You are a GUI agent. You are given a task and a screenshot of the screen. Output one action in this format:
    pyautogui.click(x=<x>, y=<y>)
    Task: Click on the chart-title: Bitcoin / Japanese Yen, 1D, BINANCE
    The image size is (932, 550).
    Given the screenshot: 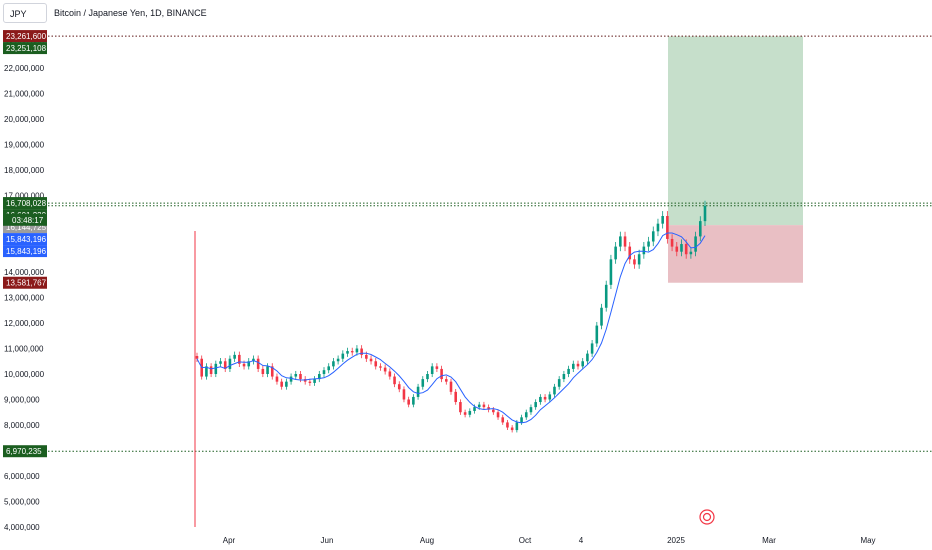 What is the action you would take?
    pyautogui.click(x=130, y=13)
    